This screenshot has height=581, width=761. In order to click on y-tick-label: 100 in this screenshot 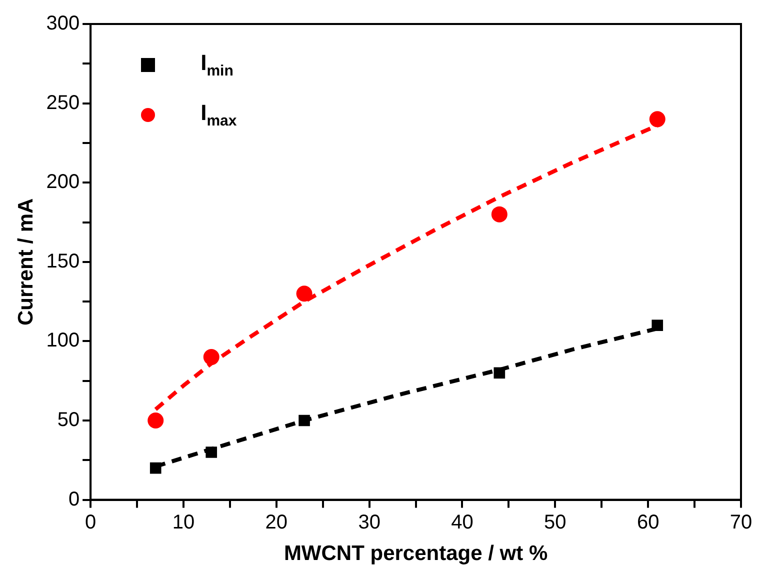, I will do `click(63, 341)`.